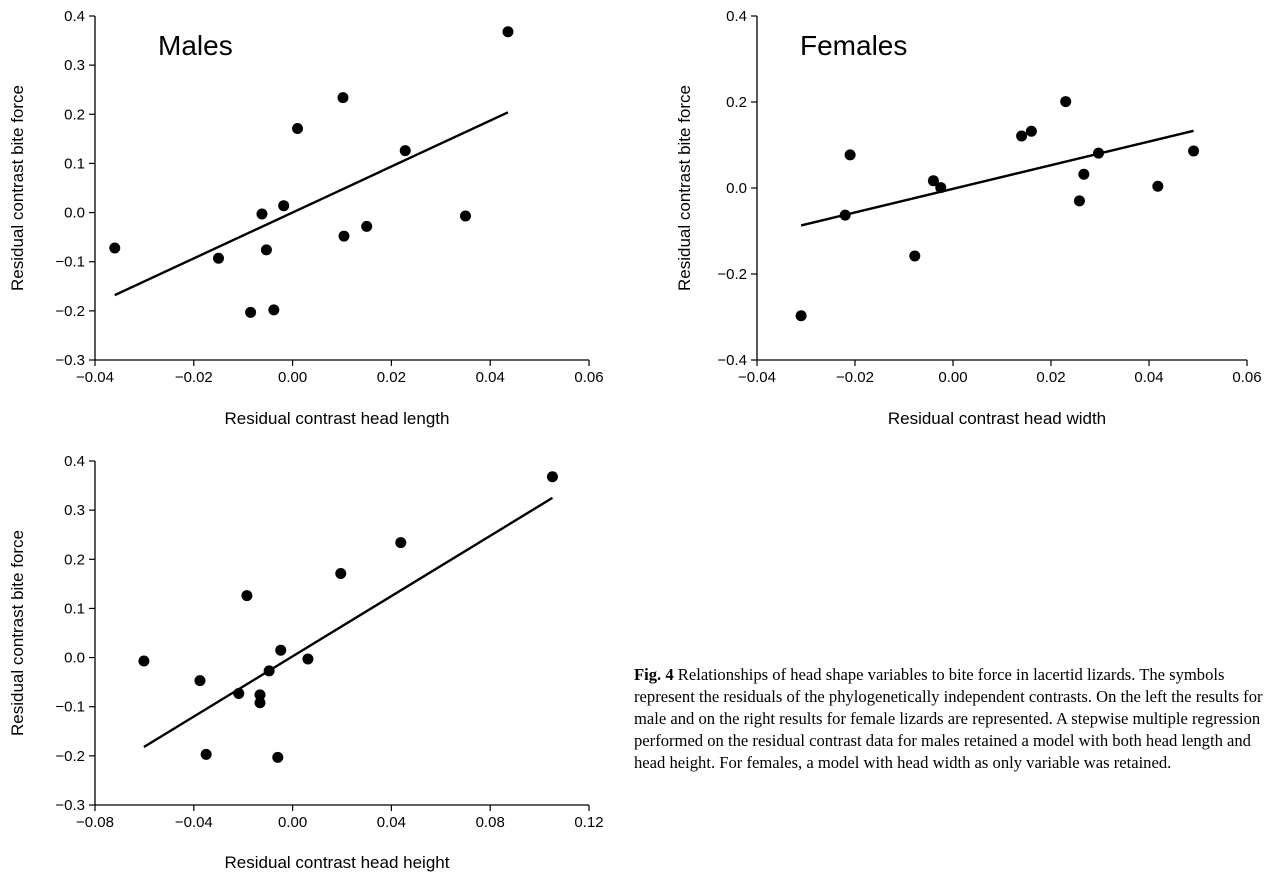 Image resolution: width=1276 pixels, height=873 pixels. I want to click on x-axis-label: Residual contrast head width, so click(997, 418).